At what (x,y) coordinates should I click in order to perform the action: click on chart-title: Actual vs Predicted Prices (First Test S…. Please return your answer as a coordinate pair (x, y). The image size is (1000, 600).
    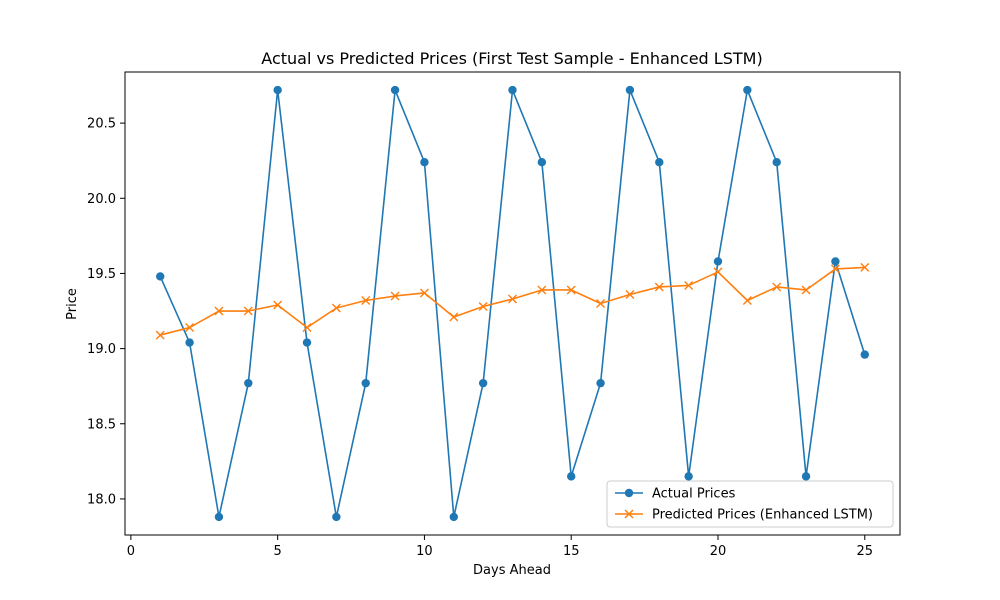
    Looking at the image, I should click on (511, 58).